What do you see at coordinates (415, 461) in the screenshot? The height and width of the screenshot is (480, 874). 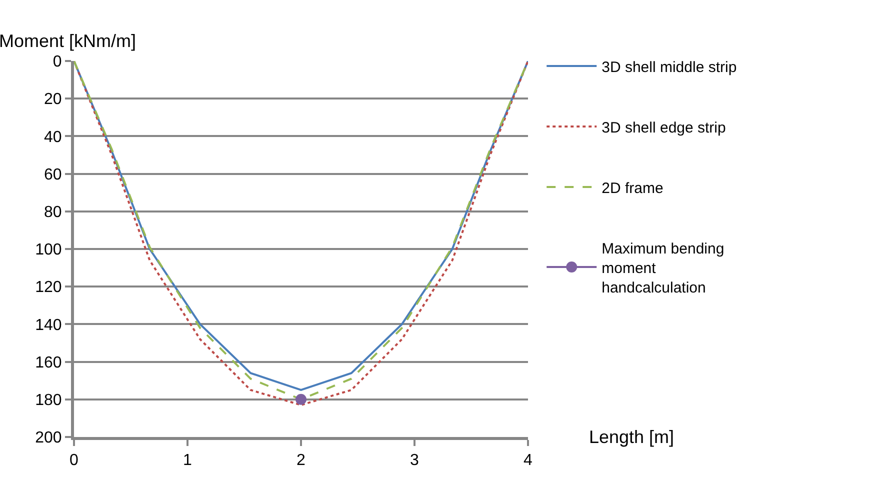 I see `x-tick-label: 3` at bounding box center [415, 461].